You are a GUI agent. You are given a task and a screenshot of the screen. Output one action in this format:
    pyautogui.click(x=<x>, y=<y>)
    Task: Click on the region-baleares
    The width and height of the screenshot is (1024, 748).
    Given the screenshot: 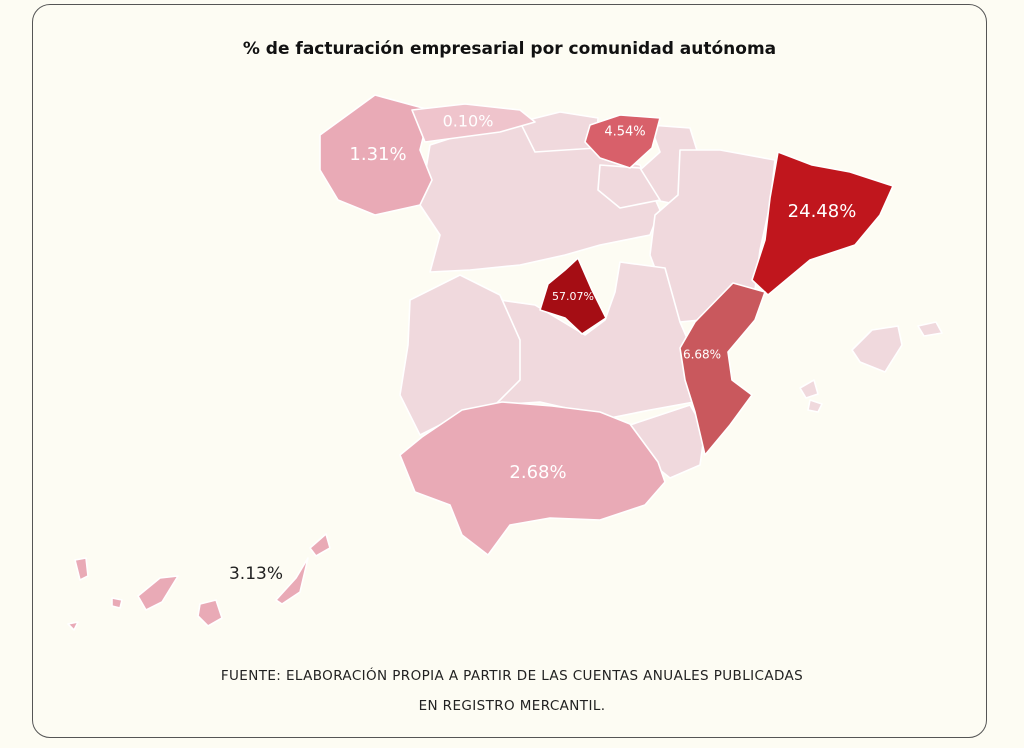 What is the action you would take?
    pyautogui.click(x=871, y=367)
    